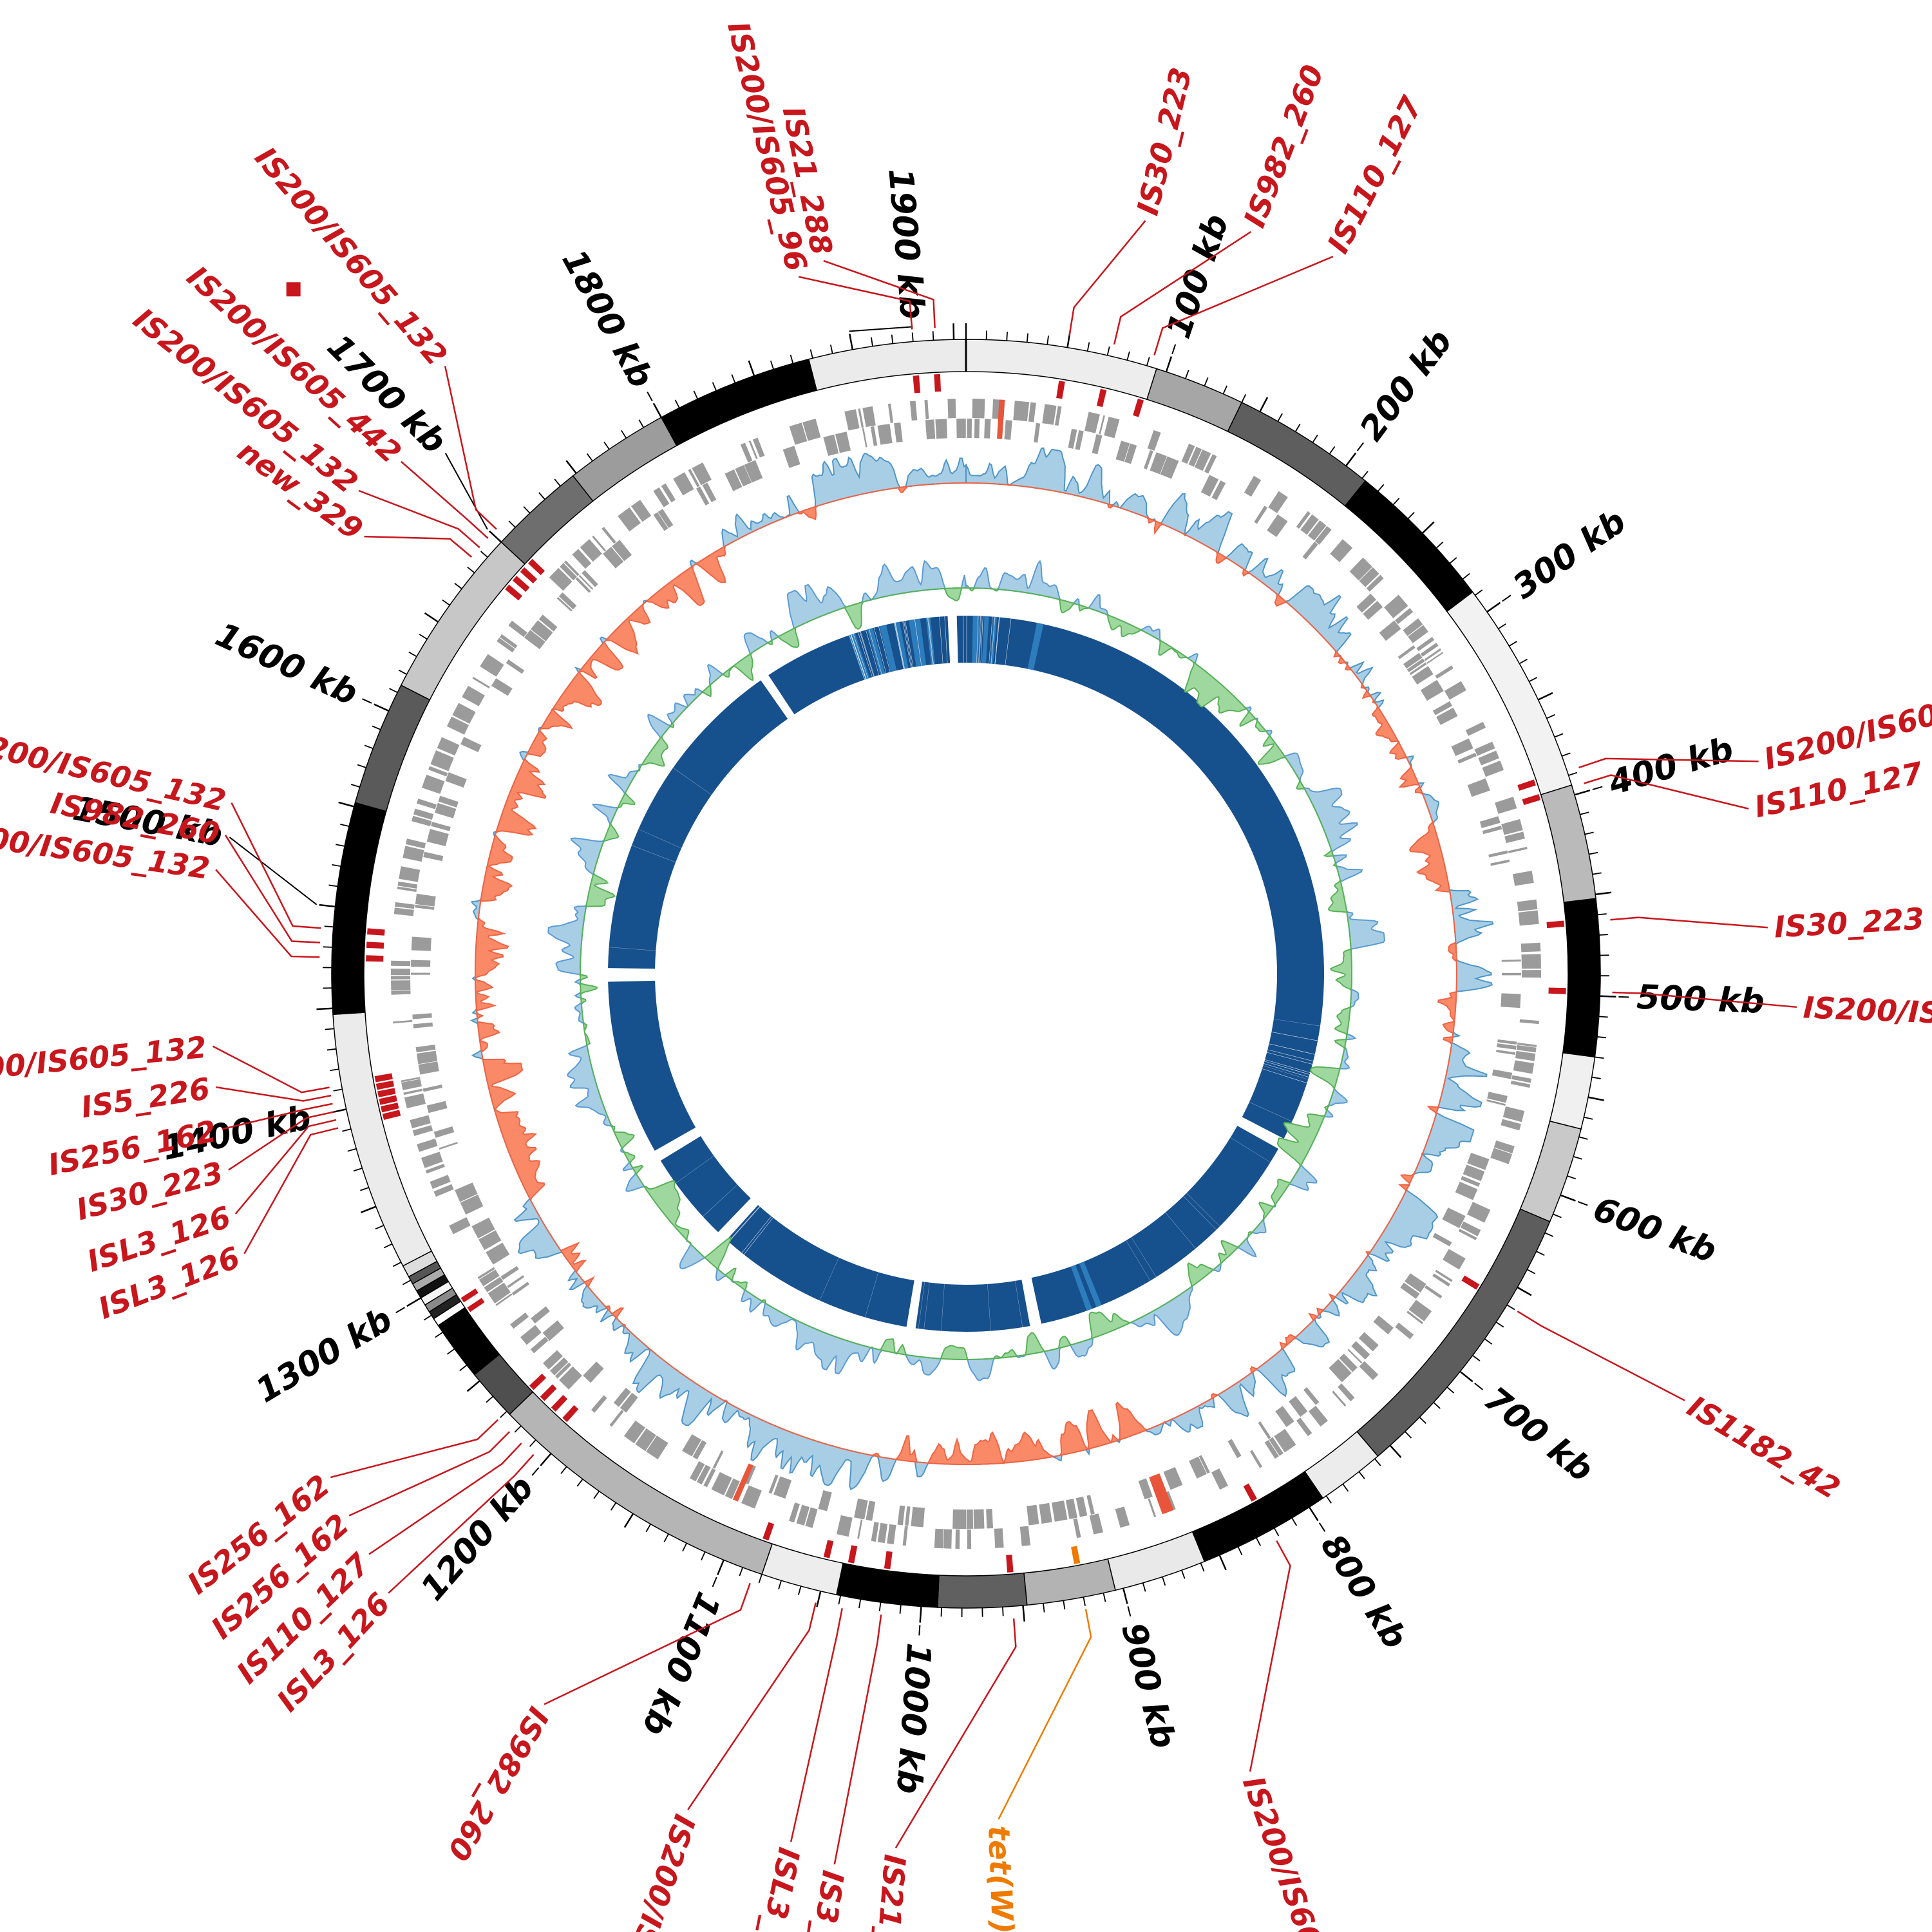 The height and width of the screenshot is (1932, 1932). Describe the element at coordinates (906, 244) in the screenshot. I see `kb-scale-label: 1900 kb` at that location.